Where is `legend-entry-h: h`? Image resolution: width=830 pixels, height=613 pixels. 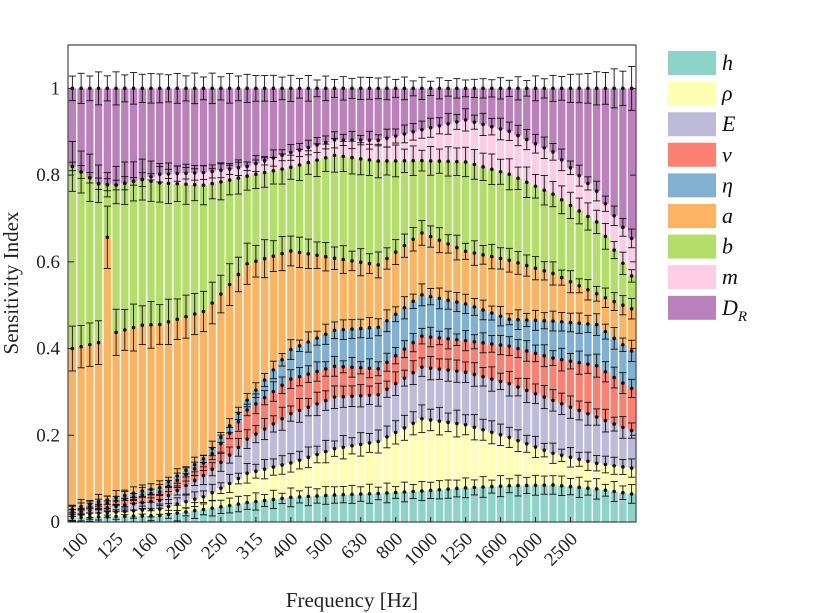 legend-entry-h: h is located at coordinates (700, 62).